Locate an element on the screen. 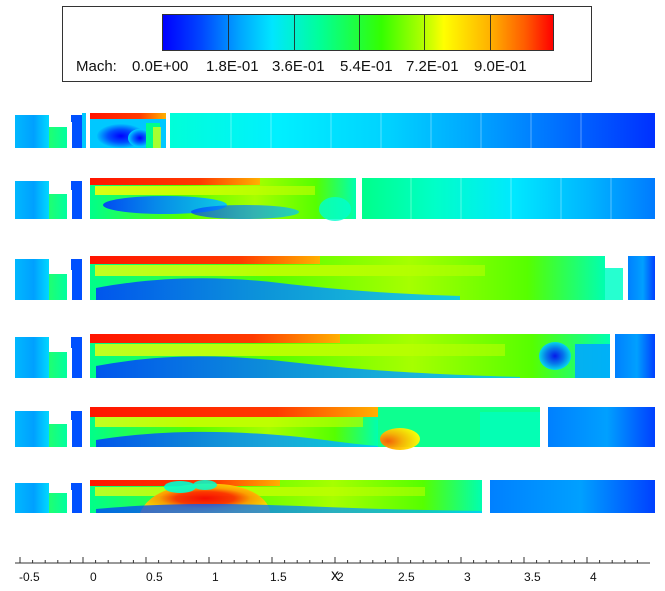 This screenshot has height=591, width=665. x-tick-label: -0.5 is located at coordinates (29, 577).